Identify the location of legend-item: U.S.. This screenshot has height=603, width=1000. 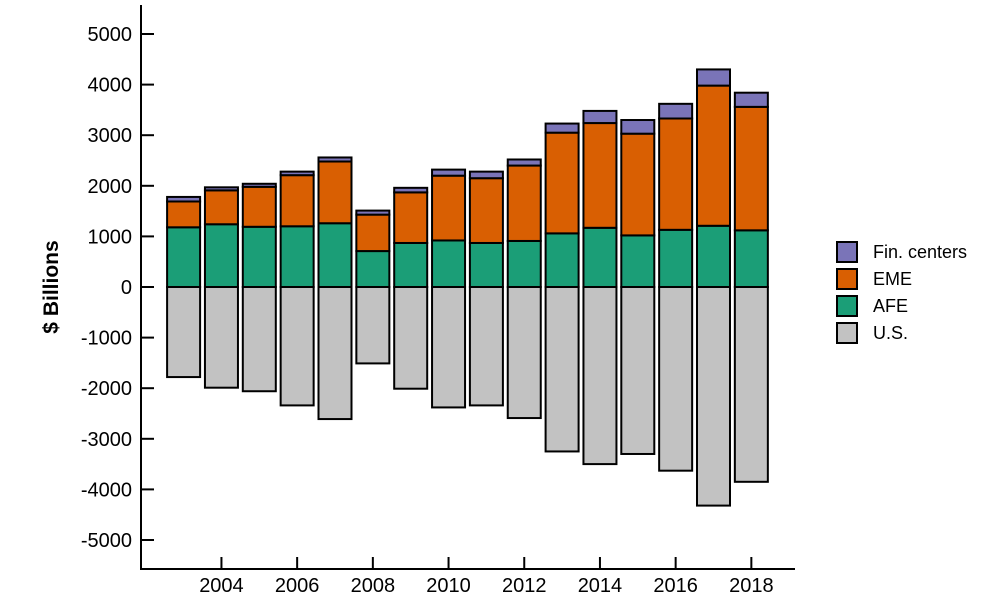
(901, 333).